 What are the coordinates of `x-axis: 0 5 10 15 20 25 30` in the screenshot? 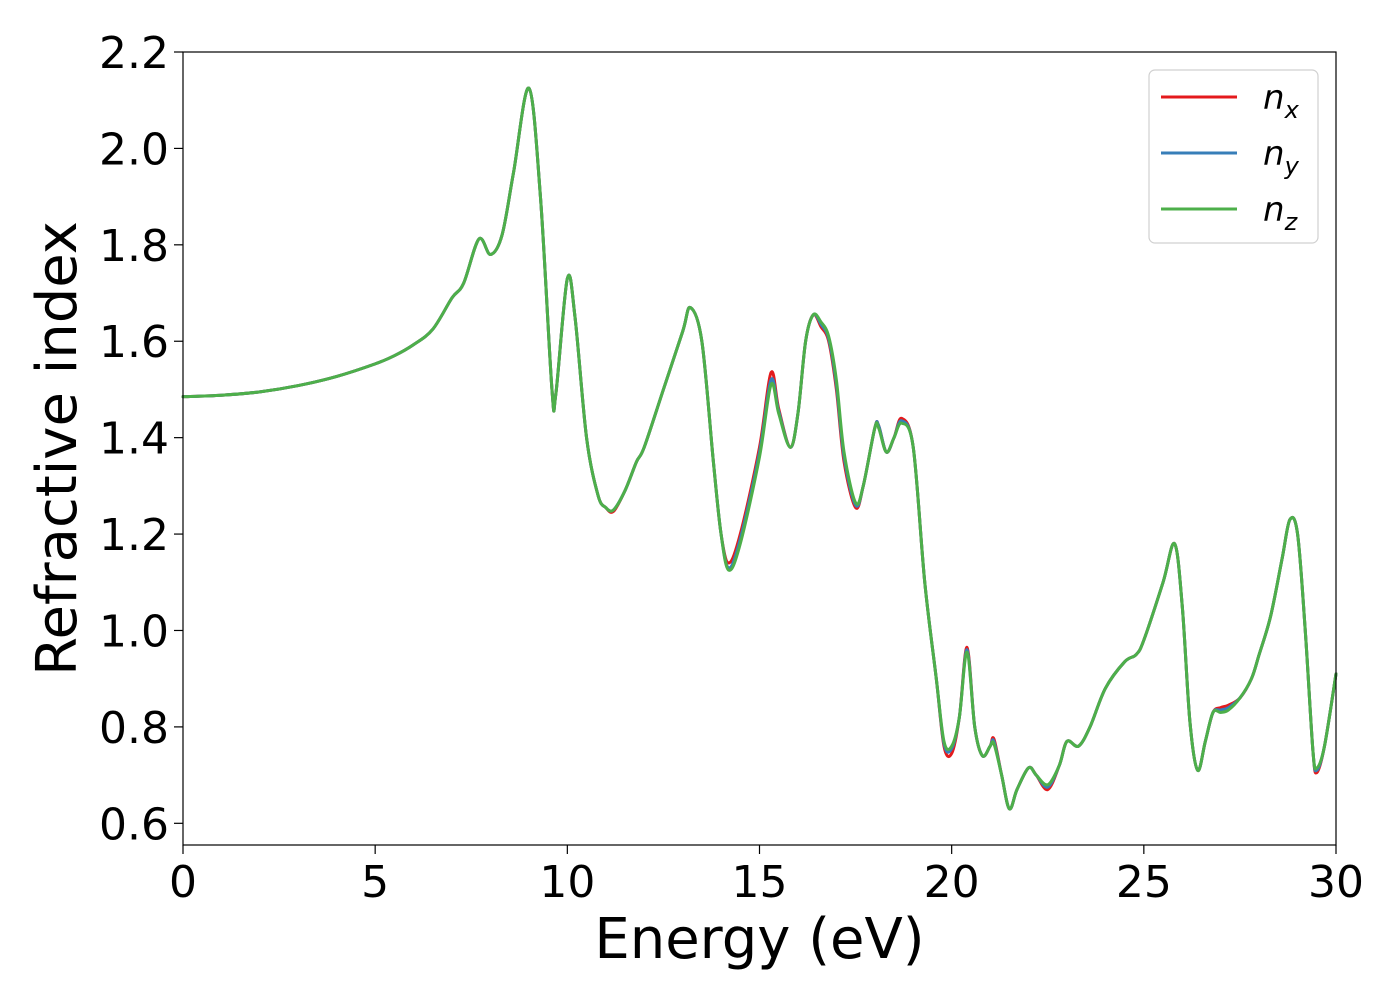 It's located at (766, 876).